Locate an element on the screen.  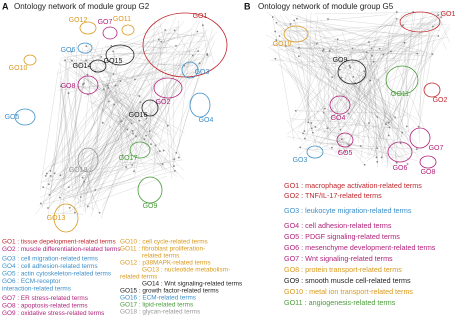
node-label: GO11 is located at coordinates (122, 19).